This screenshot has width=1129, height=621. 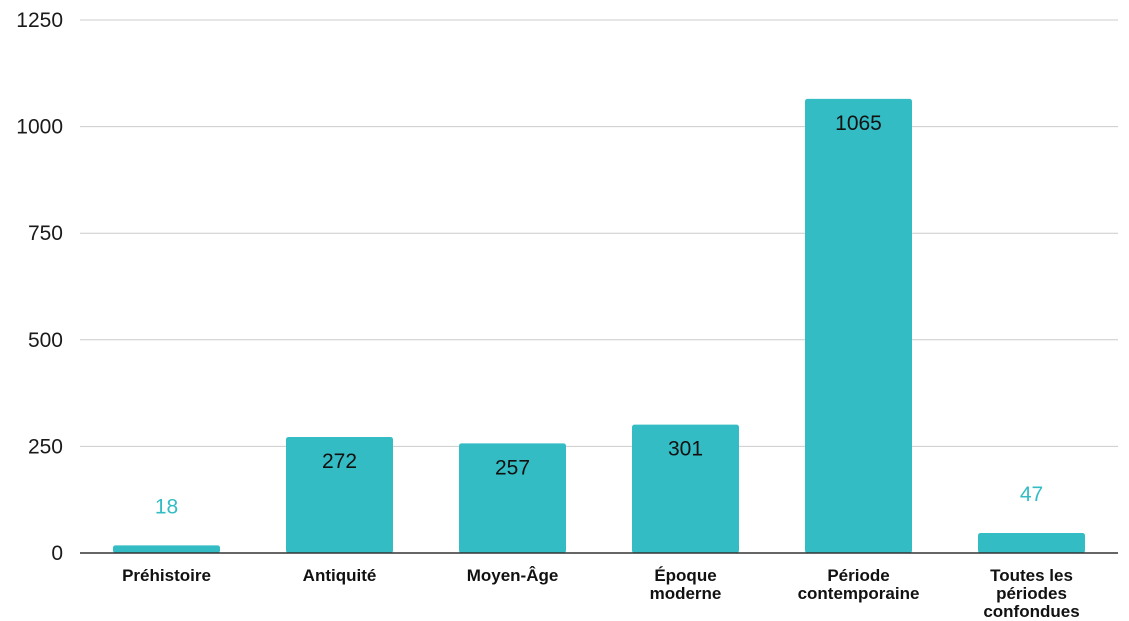 What do you see at coordinates (166, 575) in the screenshot?
I see `category-label: Préhistoire` at bounding box center [166, 575].